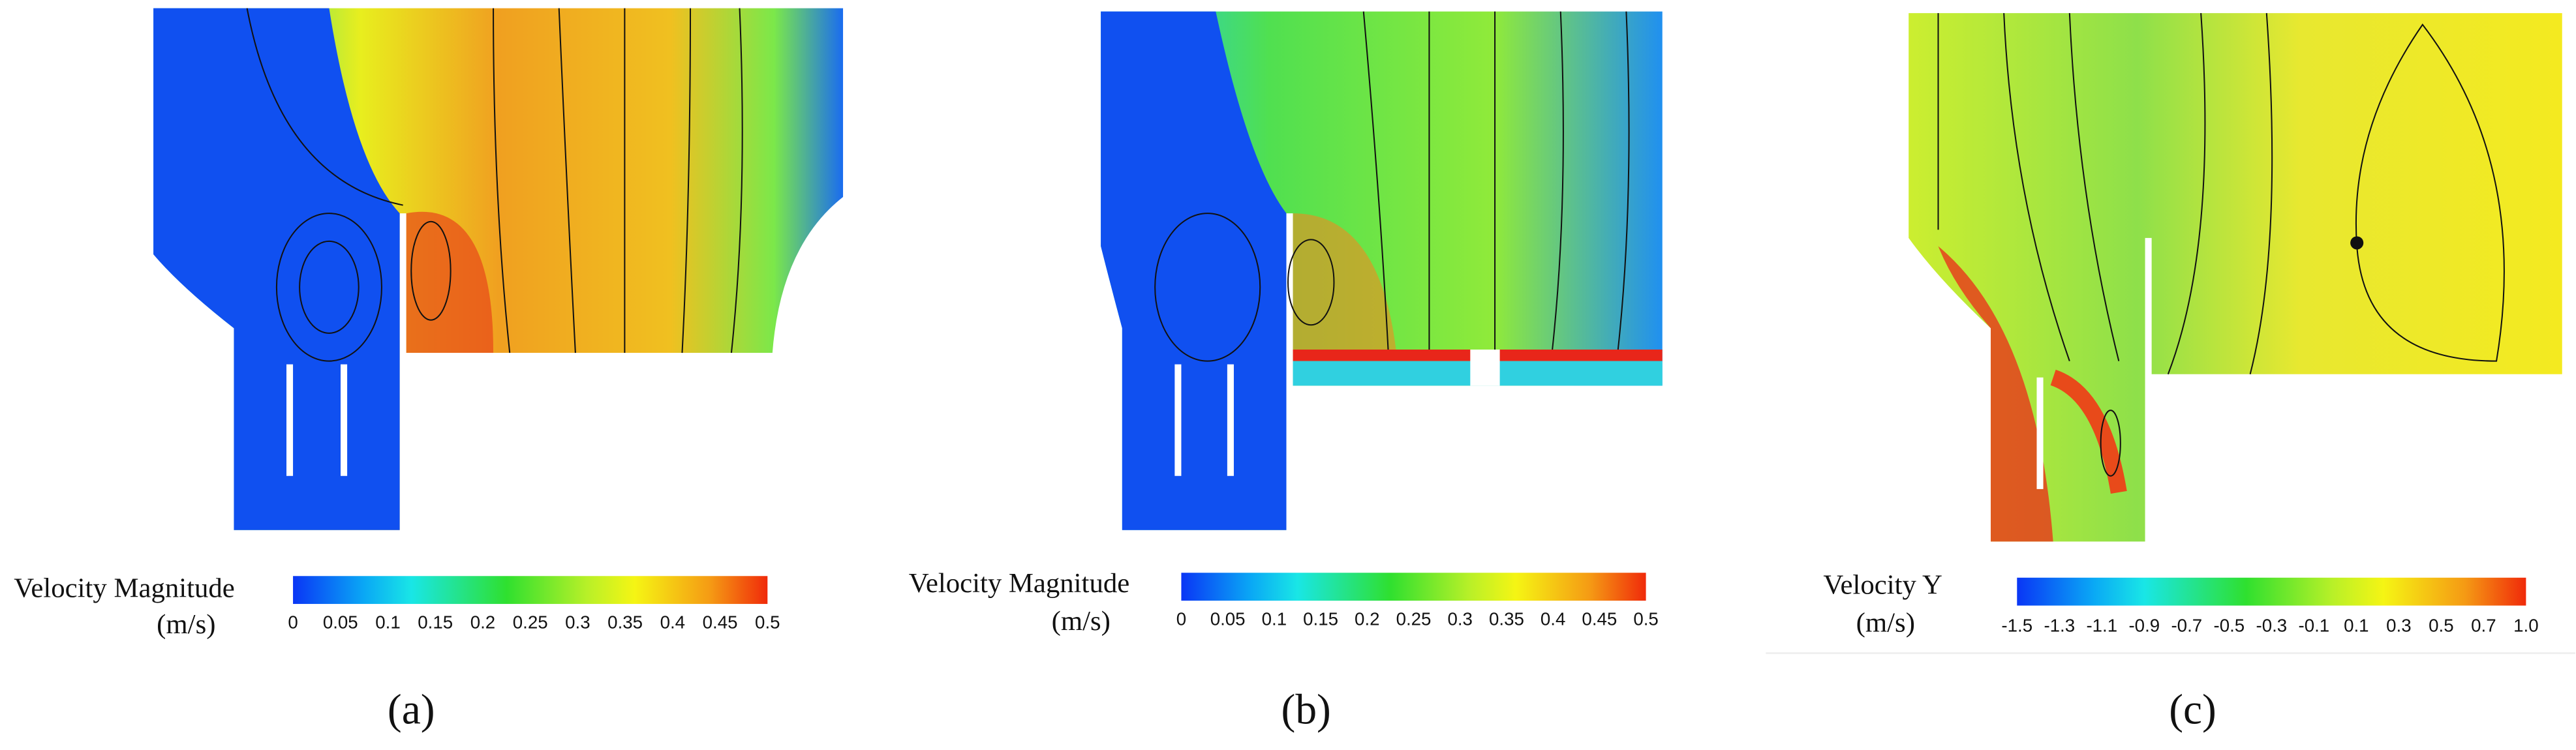  Describe the element at coordinates (1882, 586) in the screenshot. I see `colorbar-title: Velocity Y` at that location.